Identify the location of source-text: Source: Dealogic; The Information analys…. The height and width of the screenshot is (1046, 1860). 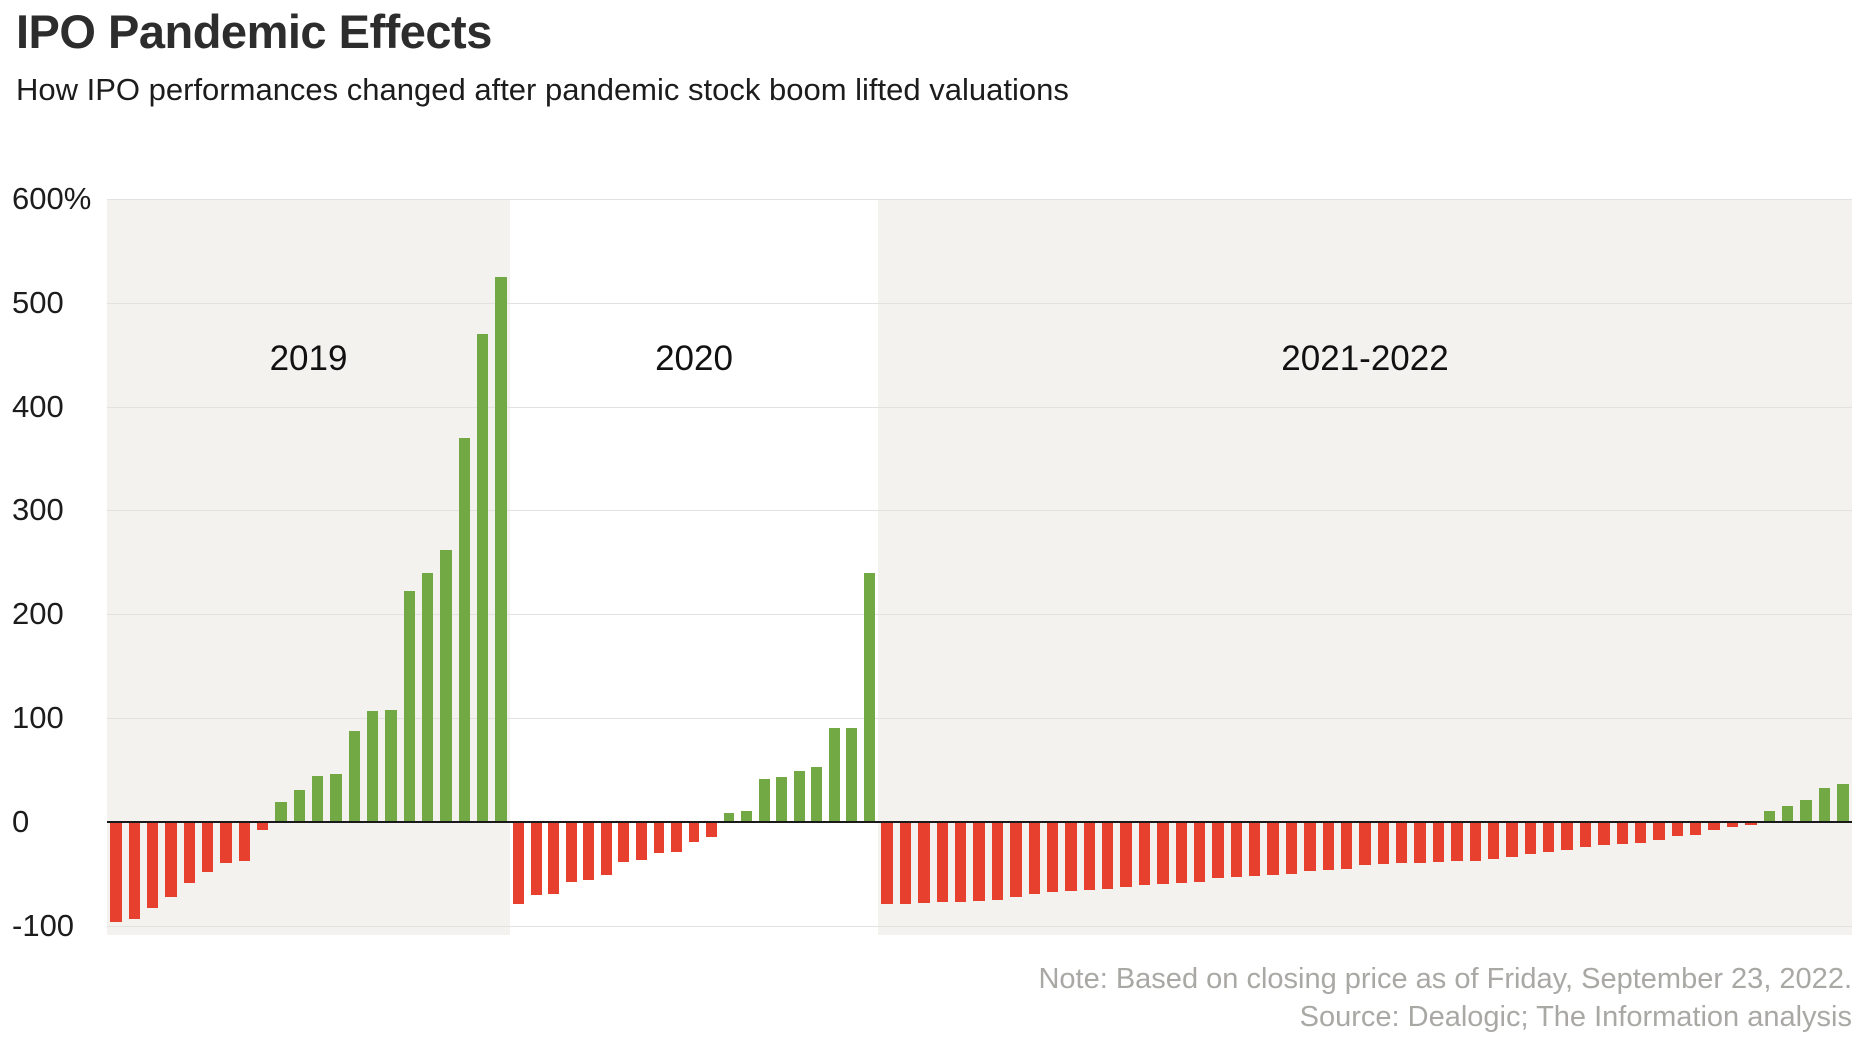
(1575, 1017).